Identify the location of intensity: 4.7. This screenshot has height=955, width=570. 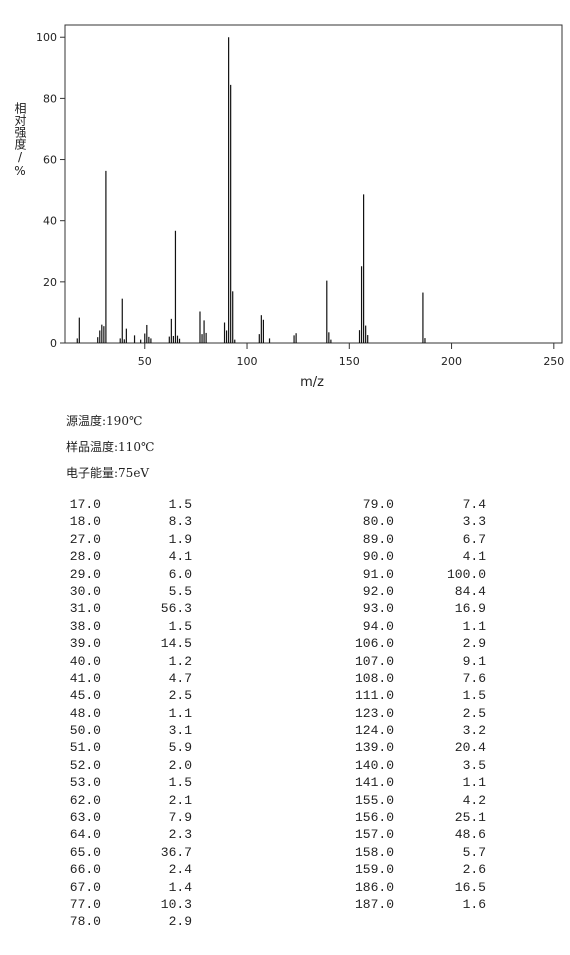
(180, 678).